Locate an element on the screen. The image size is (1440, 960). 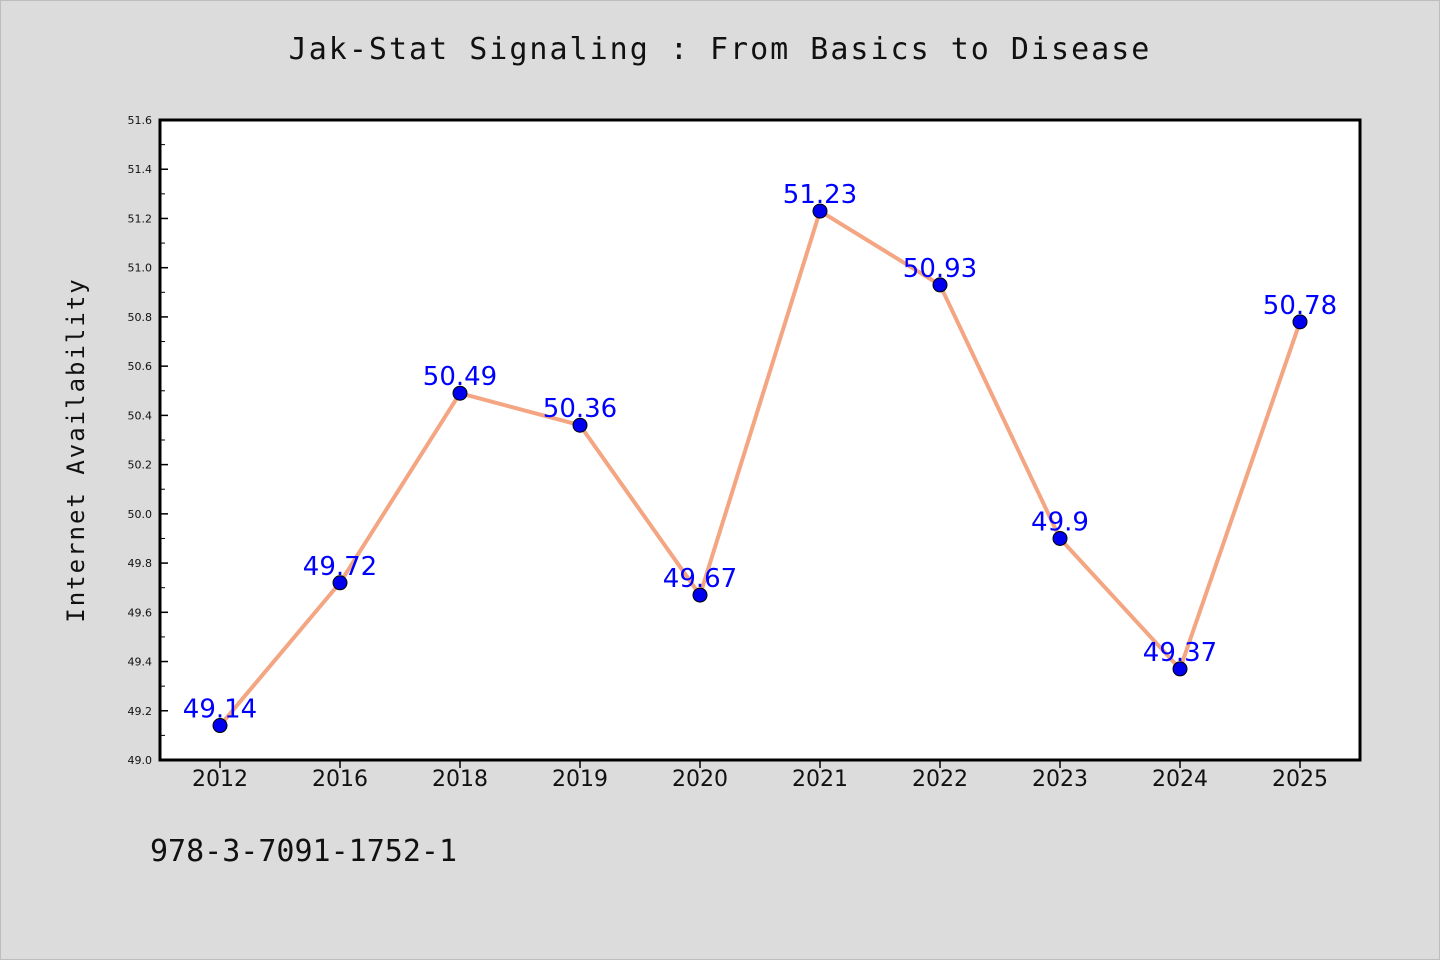
y-tick-label: 50.4 is located at coordinates (140, 415).